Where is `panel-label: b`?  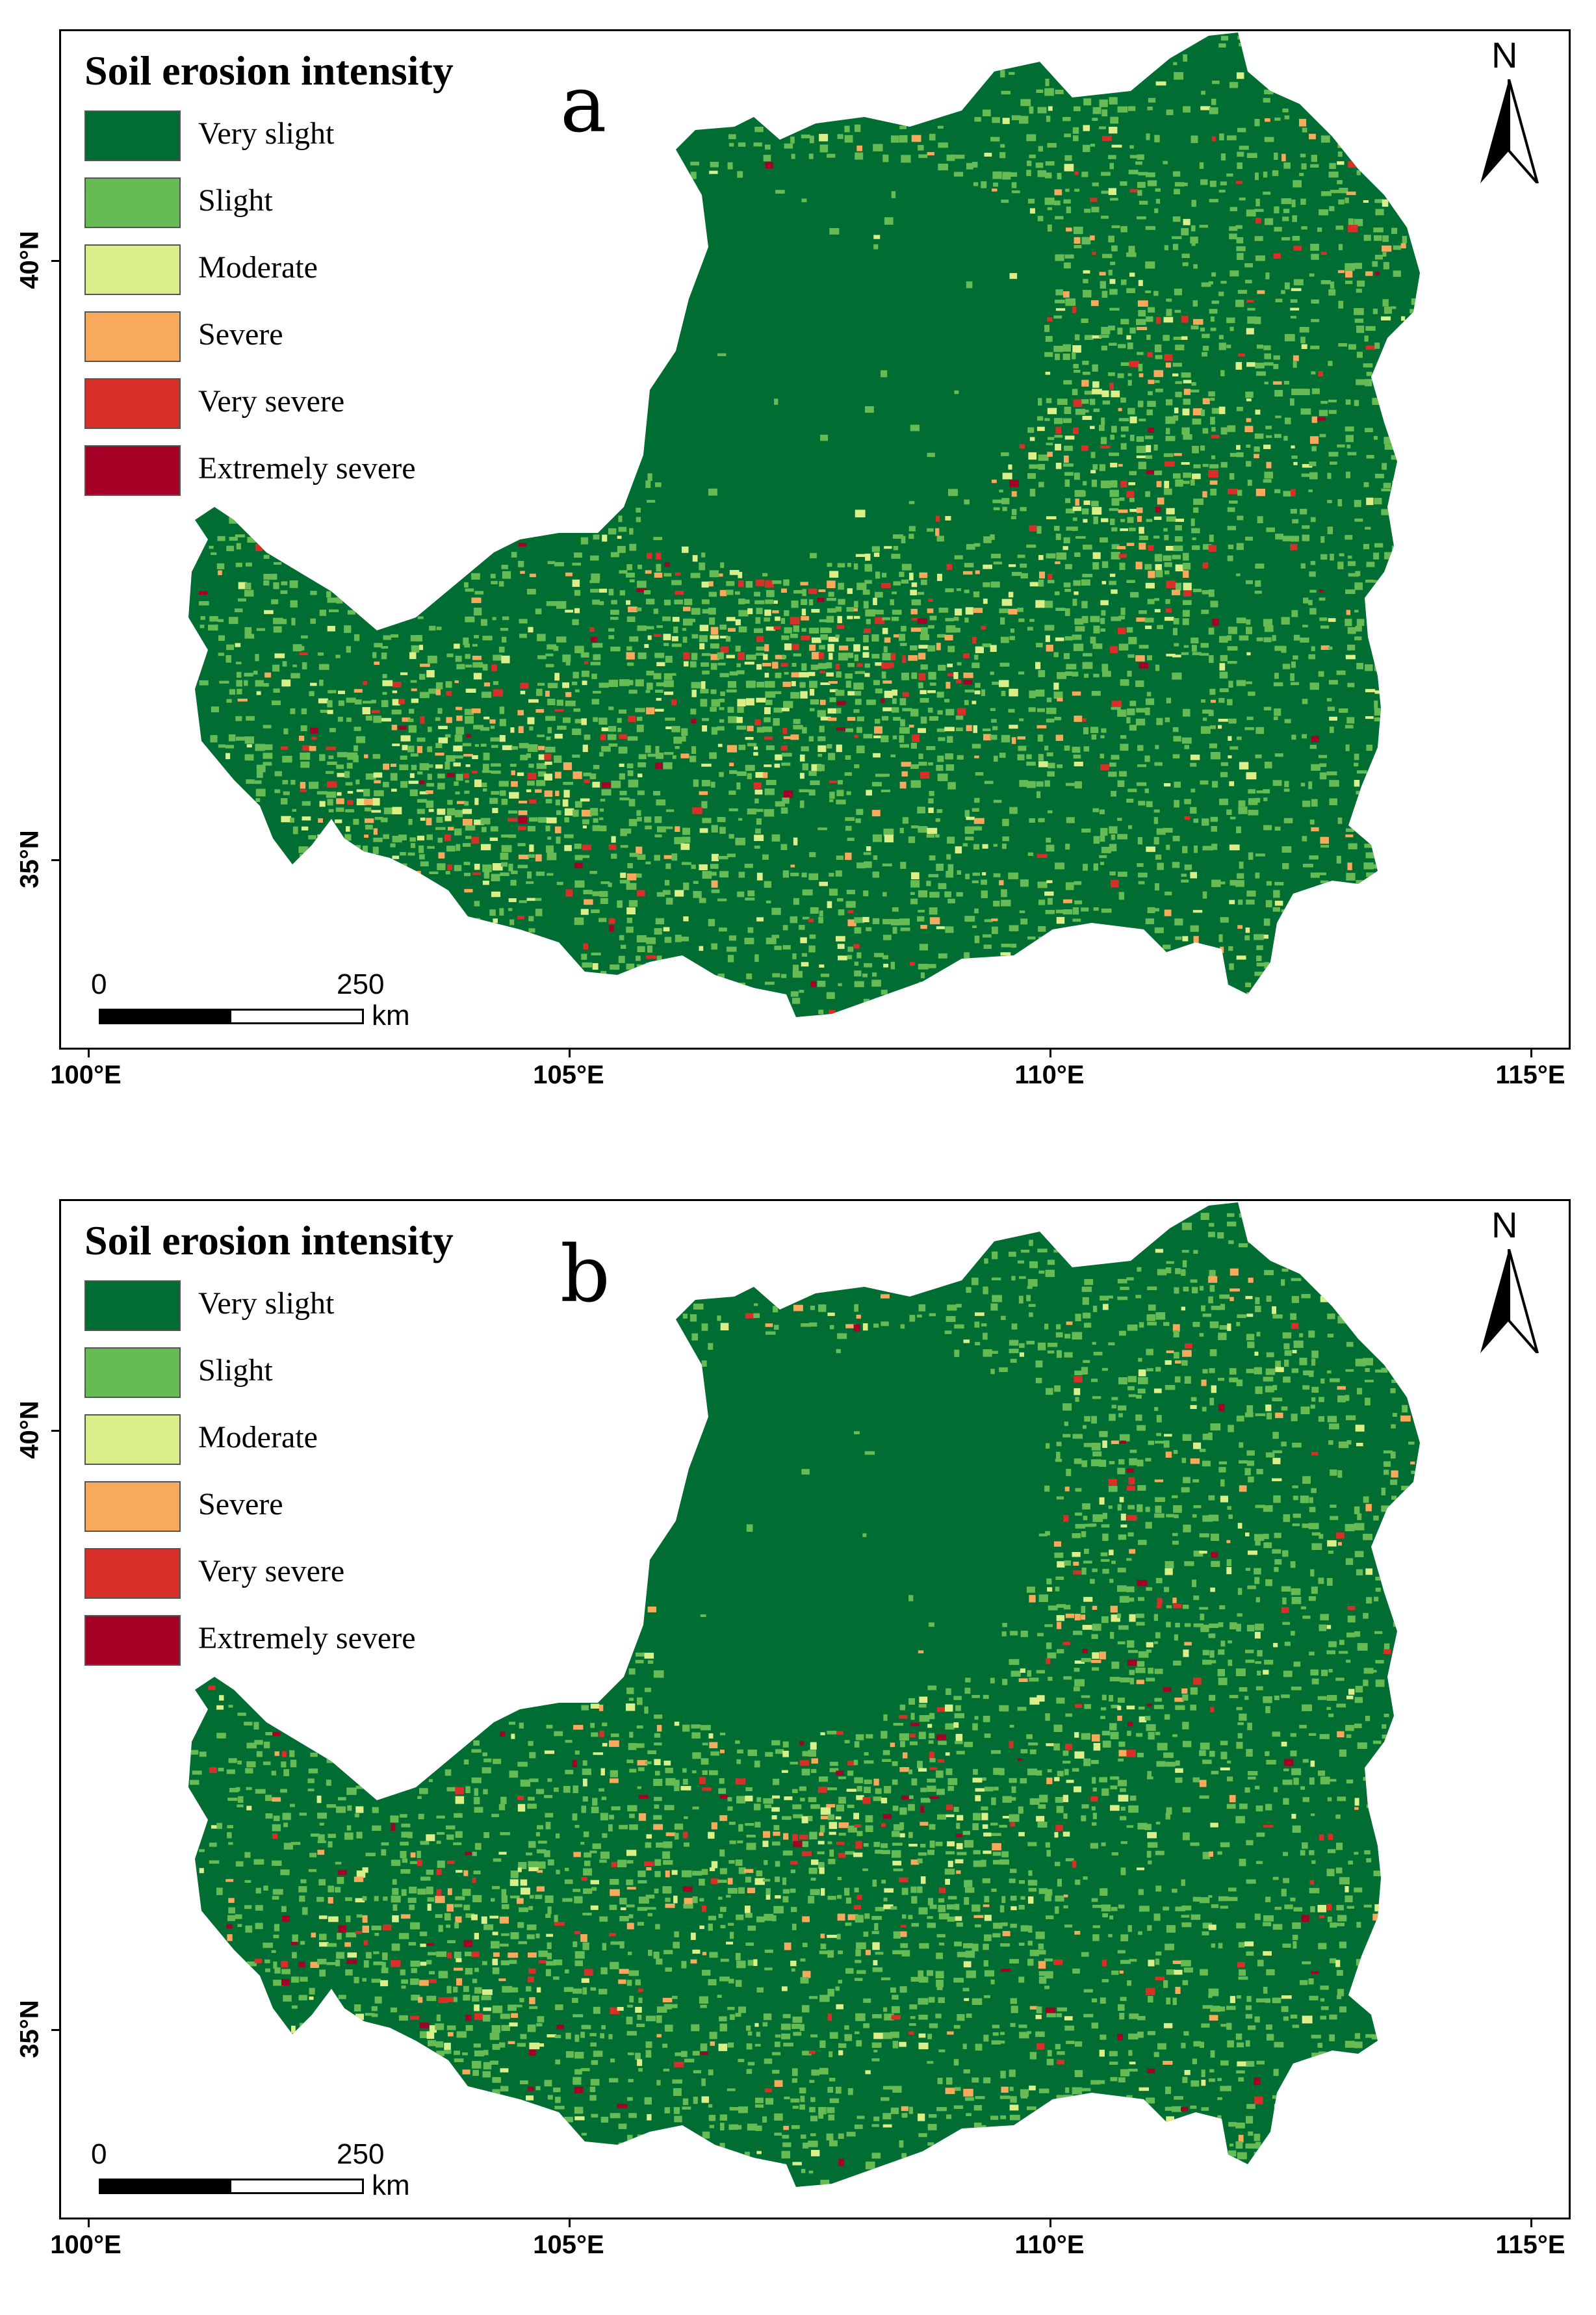
panel-label: b is located at coordinates (585, 1275).